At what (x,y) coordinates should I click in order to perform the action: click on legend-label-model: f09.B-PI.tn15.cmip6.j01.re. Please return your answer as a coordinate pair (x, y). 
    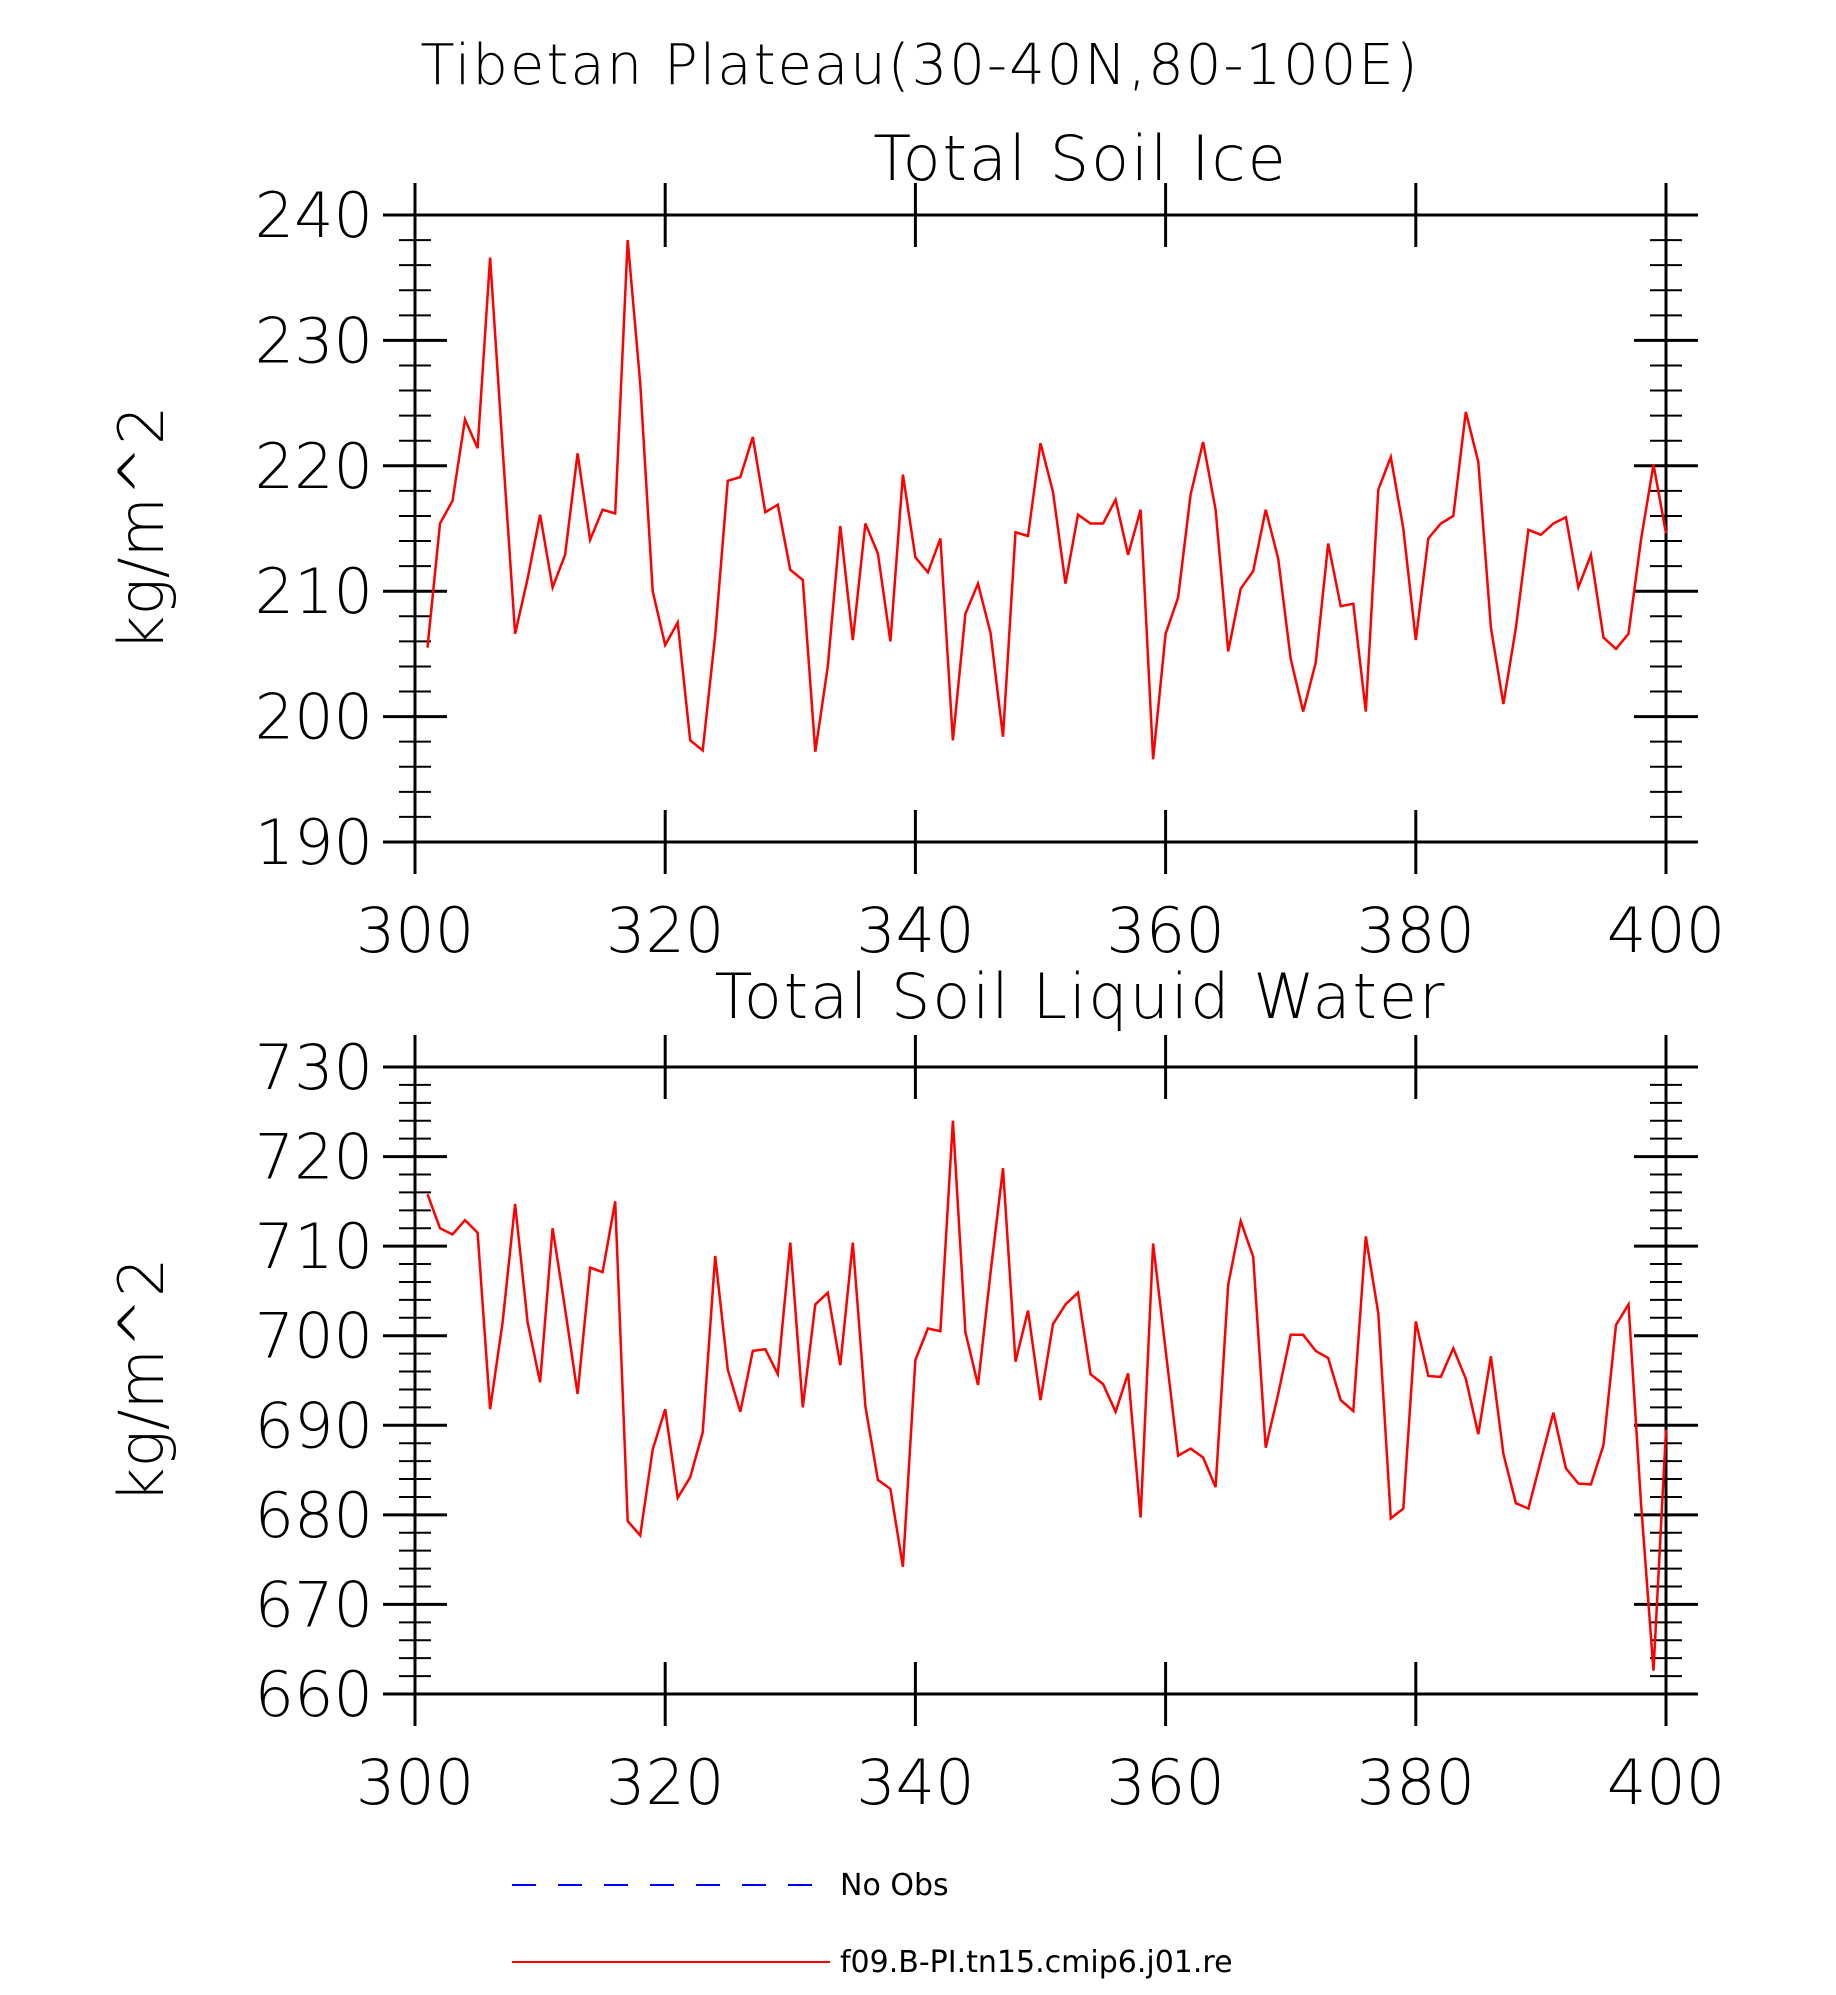
    Looking at the image, I should click on (1036, 1962).